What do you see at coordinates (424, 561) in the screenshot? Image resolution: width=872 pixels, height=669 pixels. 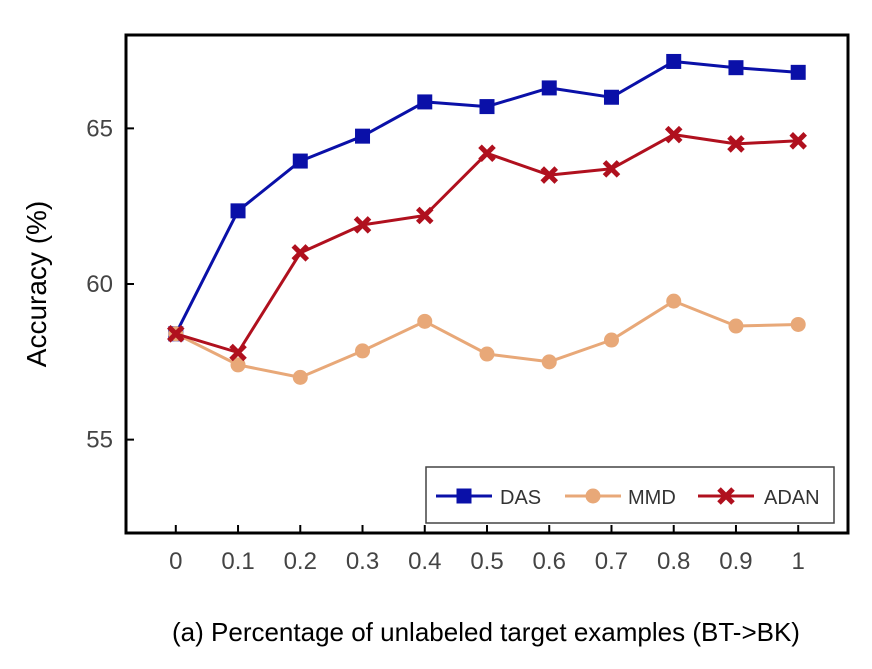 I see `x-tick-label: 0.4` at bounding box center [424, 561].